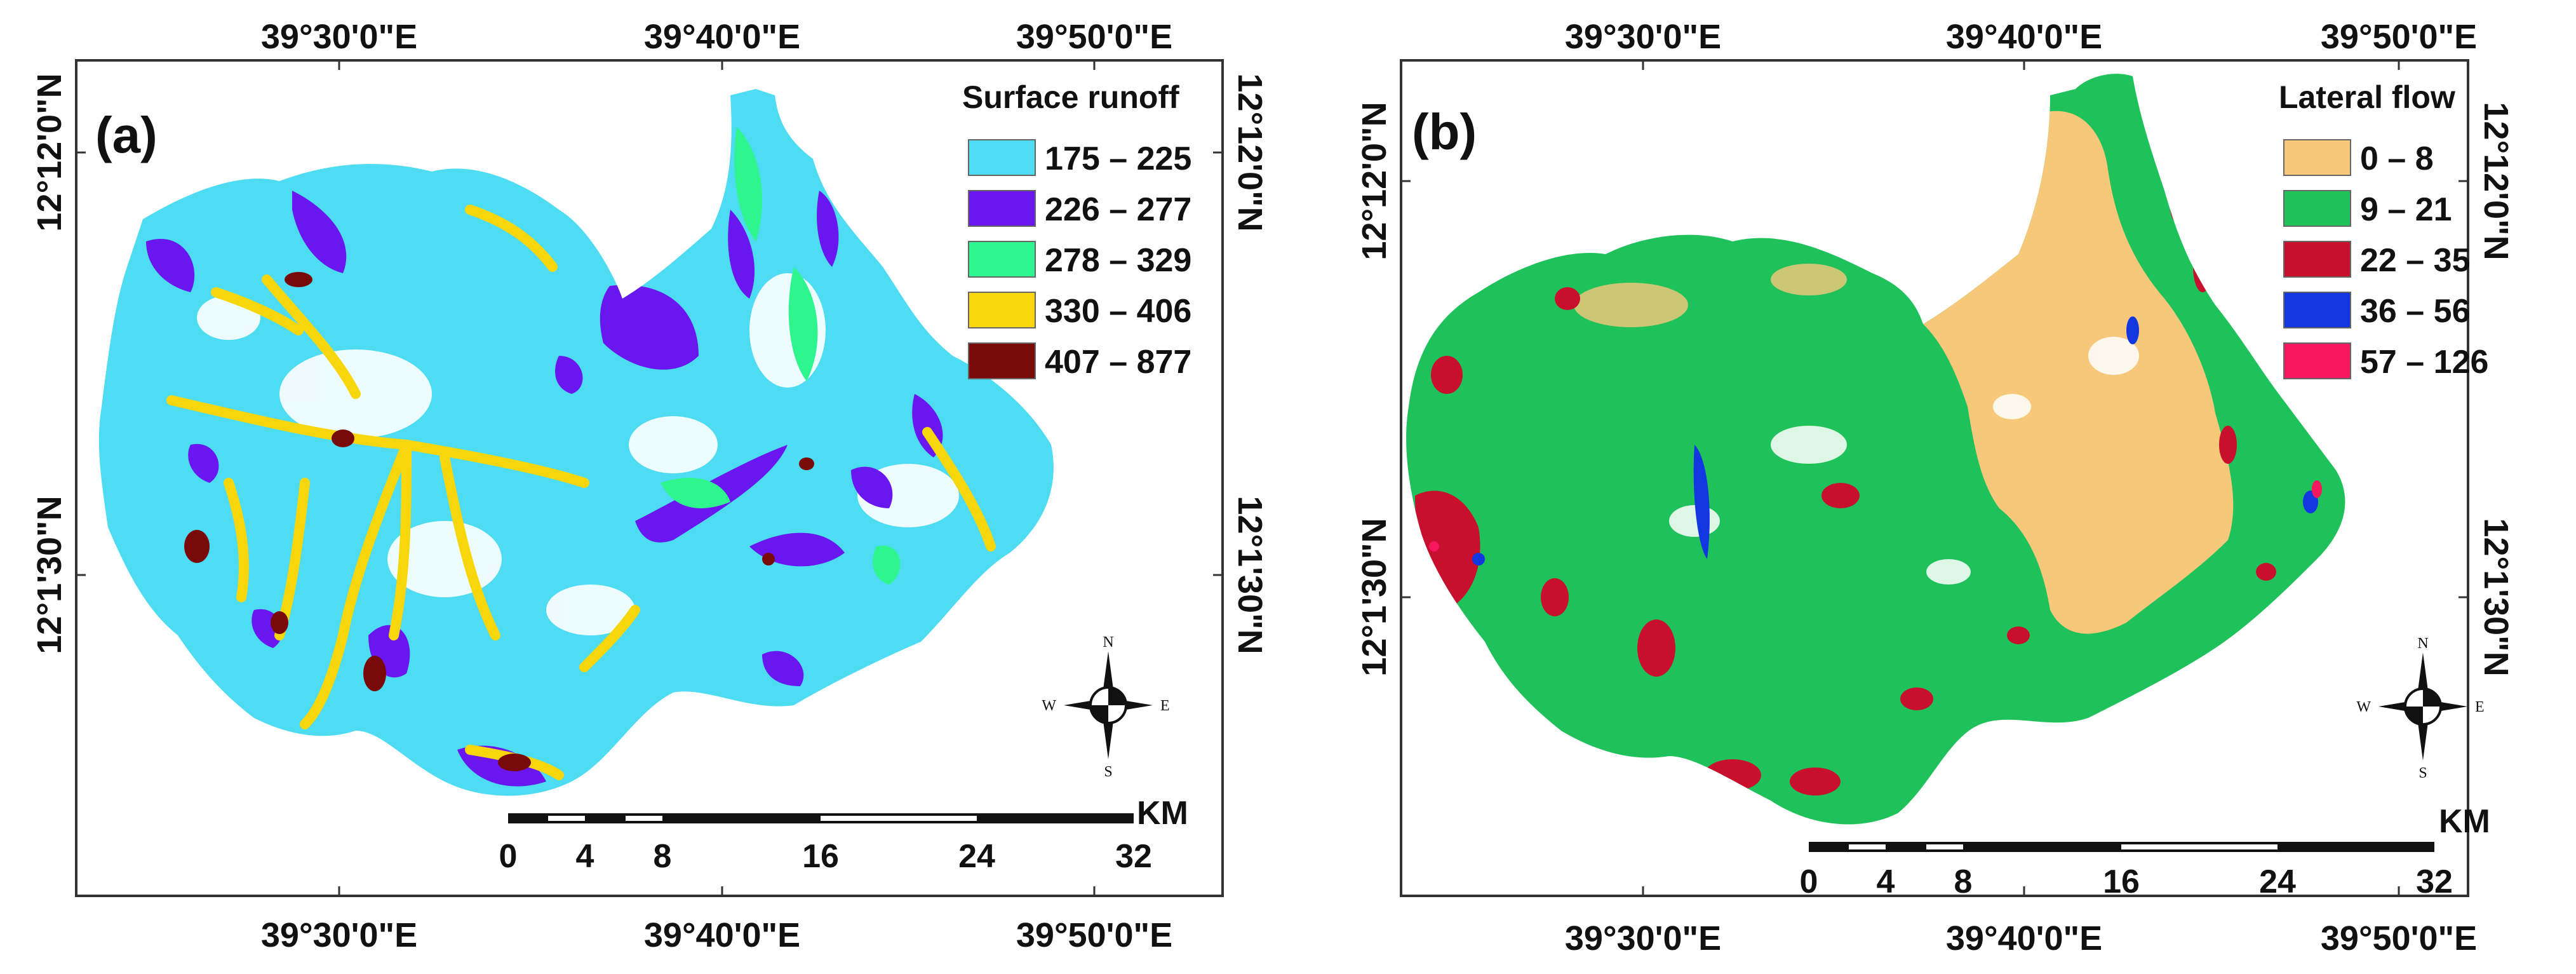 This screenshot has height=974, width=2576. I want to click on scale-tick-a-16: 16, so click(820, 856).